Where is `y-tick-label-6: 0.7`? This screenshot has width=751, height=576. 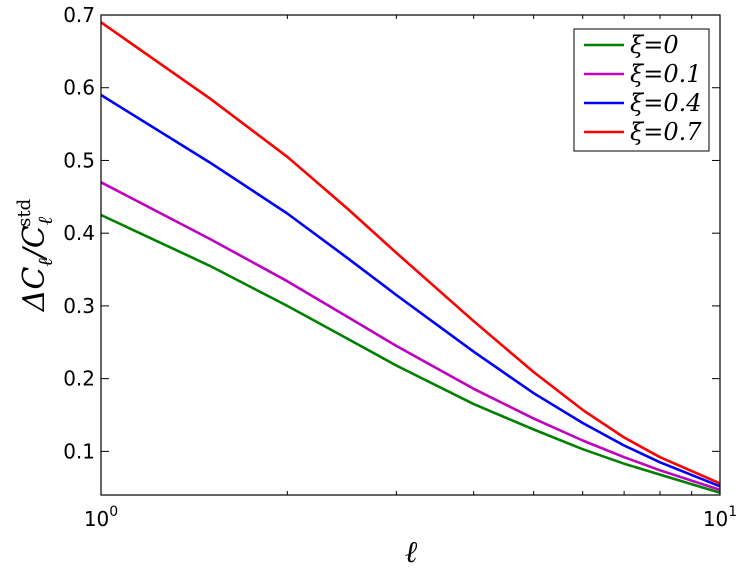 y-tick-label-6: 0.7 is located at coordinates (79, 15).